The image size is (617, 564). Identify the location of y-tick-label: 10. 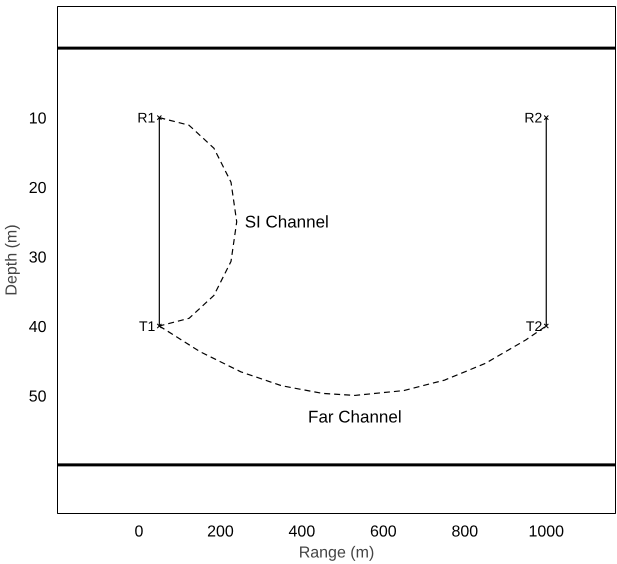
(37, 119).